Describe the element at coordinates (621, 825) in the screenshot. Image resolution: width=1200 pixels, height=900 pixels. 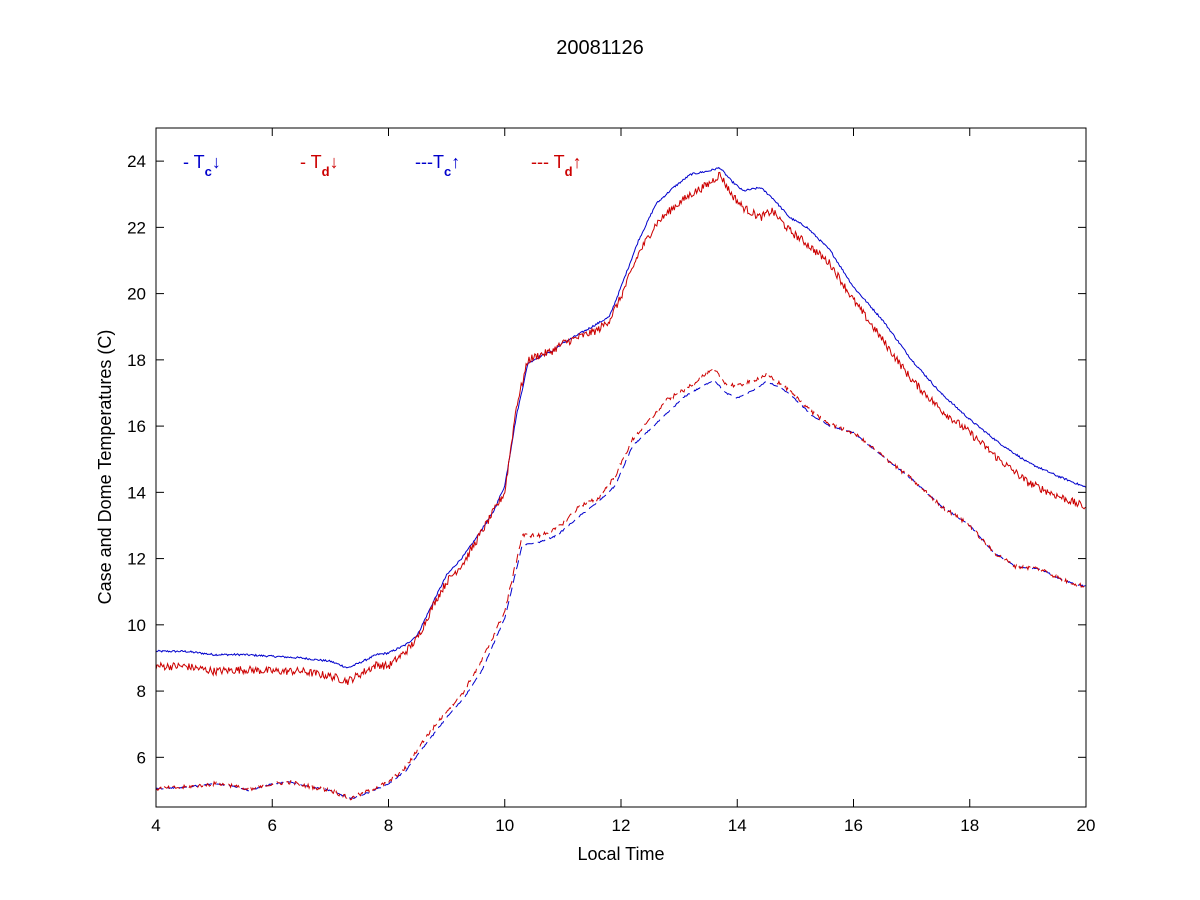
I see `x-tick-label: 12` at that location.